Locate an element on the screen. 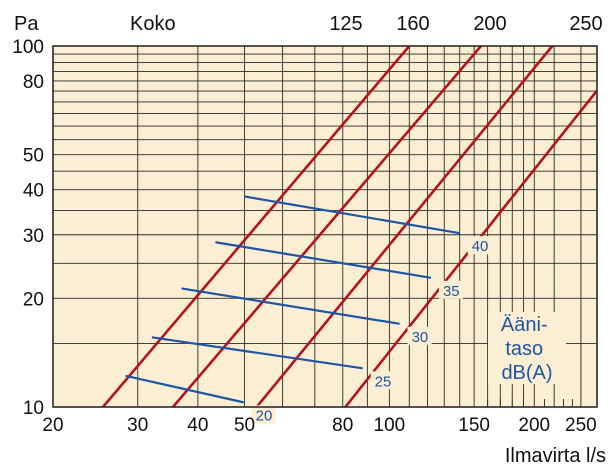  sound-label-35: 35 is located at coordinates (451, 291).